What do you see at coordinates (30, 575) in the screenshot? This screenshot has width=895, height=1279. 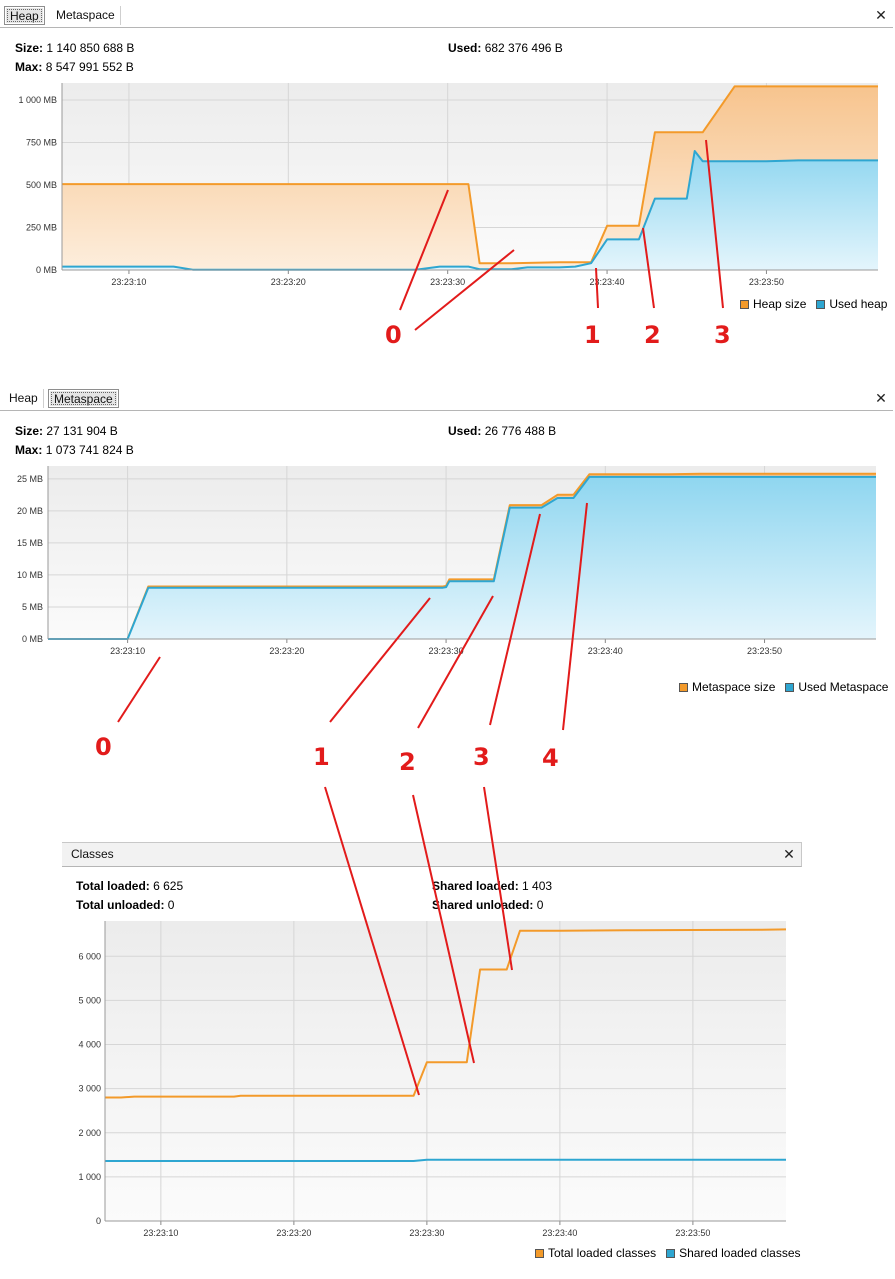 I see `y-tick-label: 10 MB` at bounding box center [30, 575].